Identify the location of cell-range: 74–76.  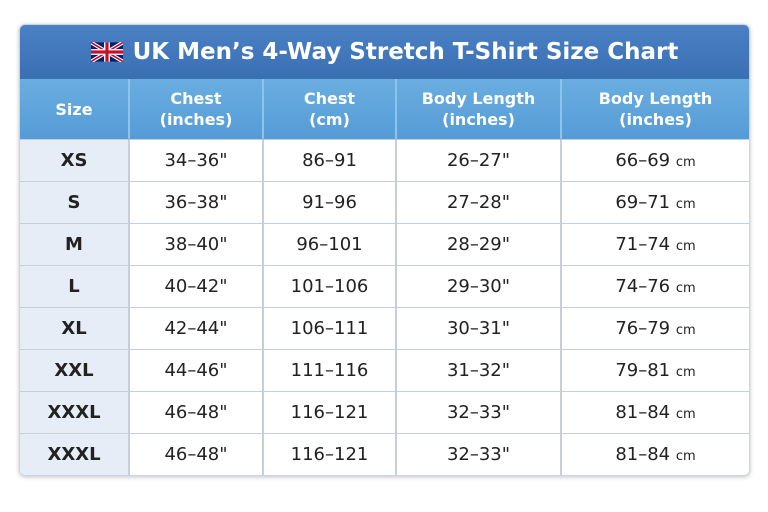
(643, 286).